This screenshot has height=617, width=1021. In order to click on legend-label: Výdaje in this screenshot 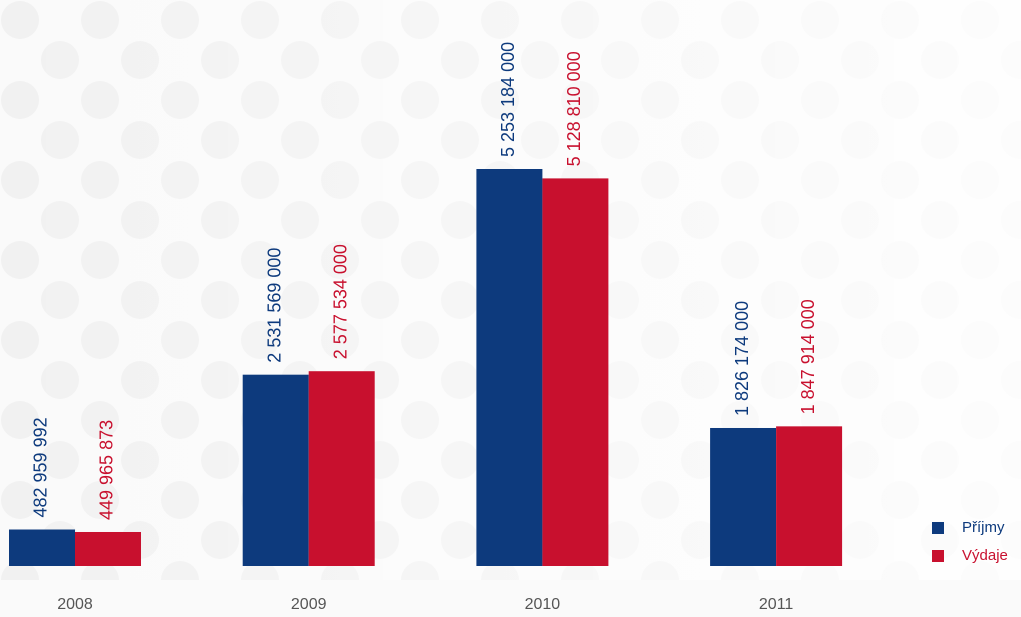, I will do `click(985, 555)`.